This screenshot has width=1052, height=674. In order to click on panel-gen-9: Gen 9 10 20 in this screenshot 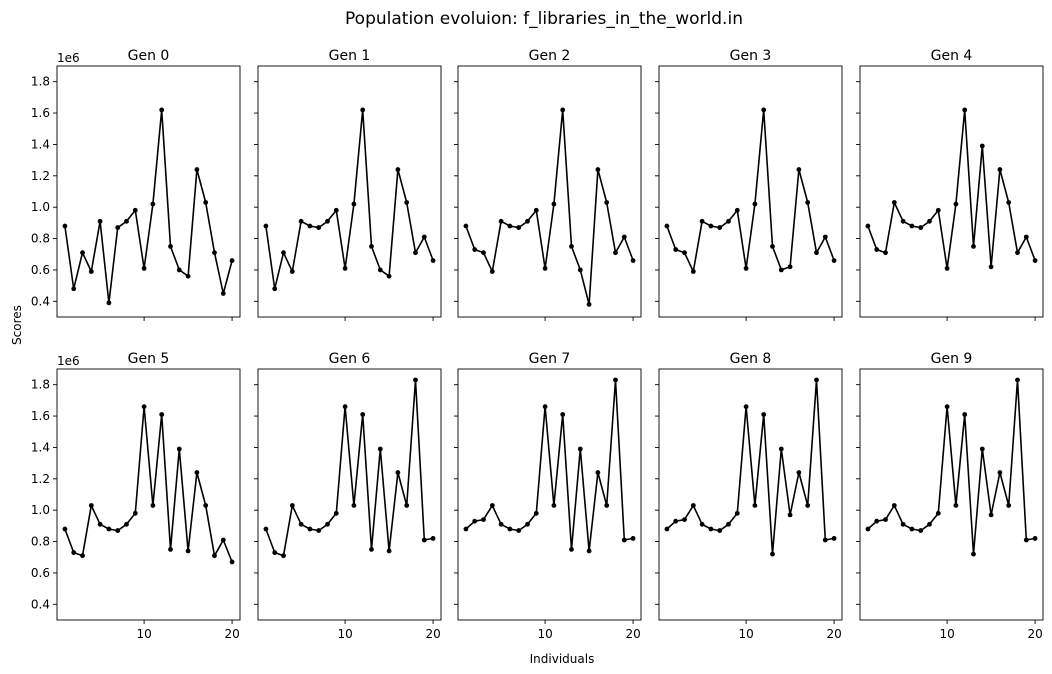, I will do `click(950, 496)`.